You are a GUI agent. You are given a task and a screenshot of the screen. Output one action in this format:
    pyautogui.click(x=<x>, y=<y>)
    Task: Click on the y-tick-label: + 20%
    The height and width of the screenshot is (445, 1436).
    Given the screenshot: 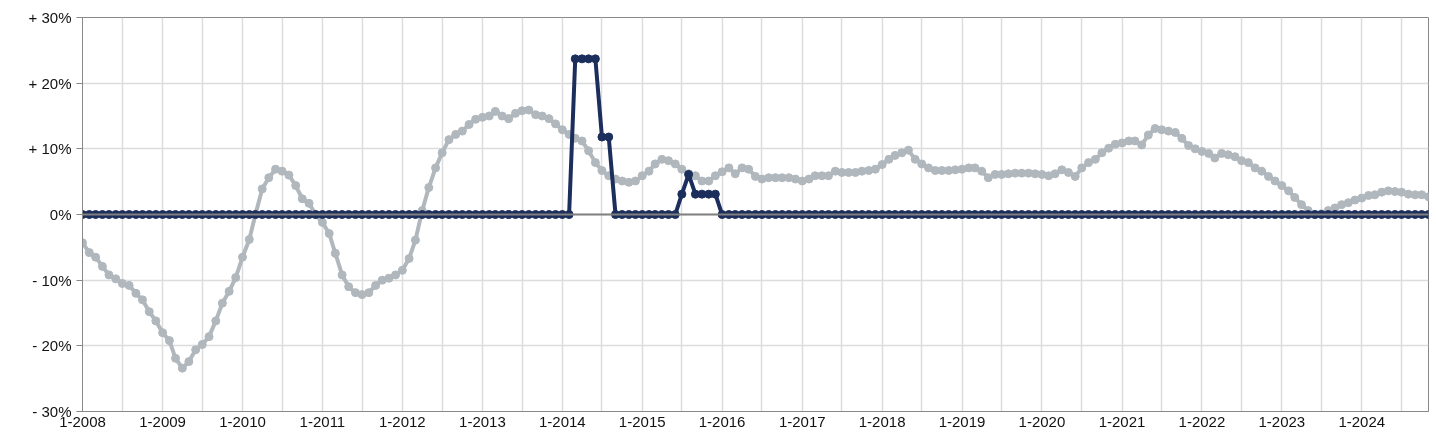 What is the action you would take?
    pyautogui.click(x=50, y=83)
    